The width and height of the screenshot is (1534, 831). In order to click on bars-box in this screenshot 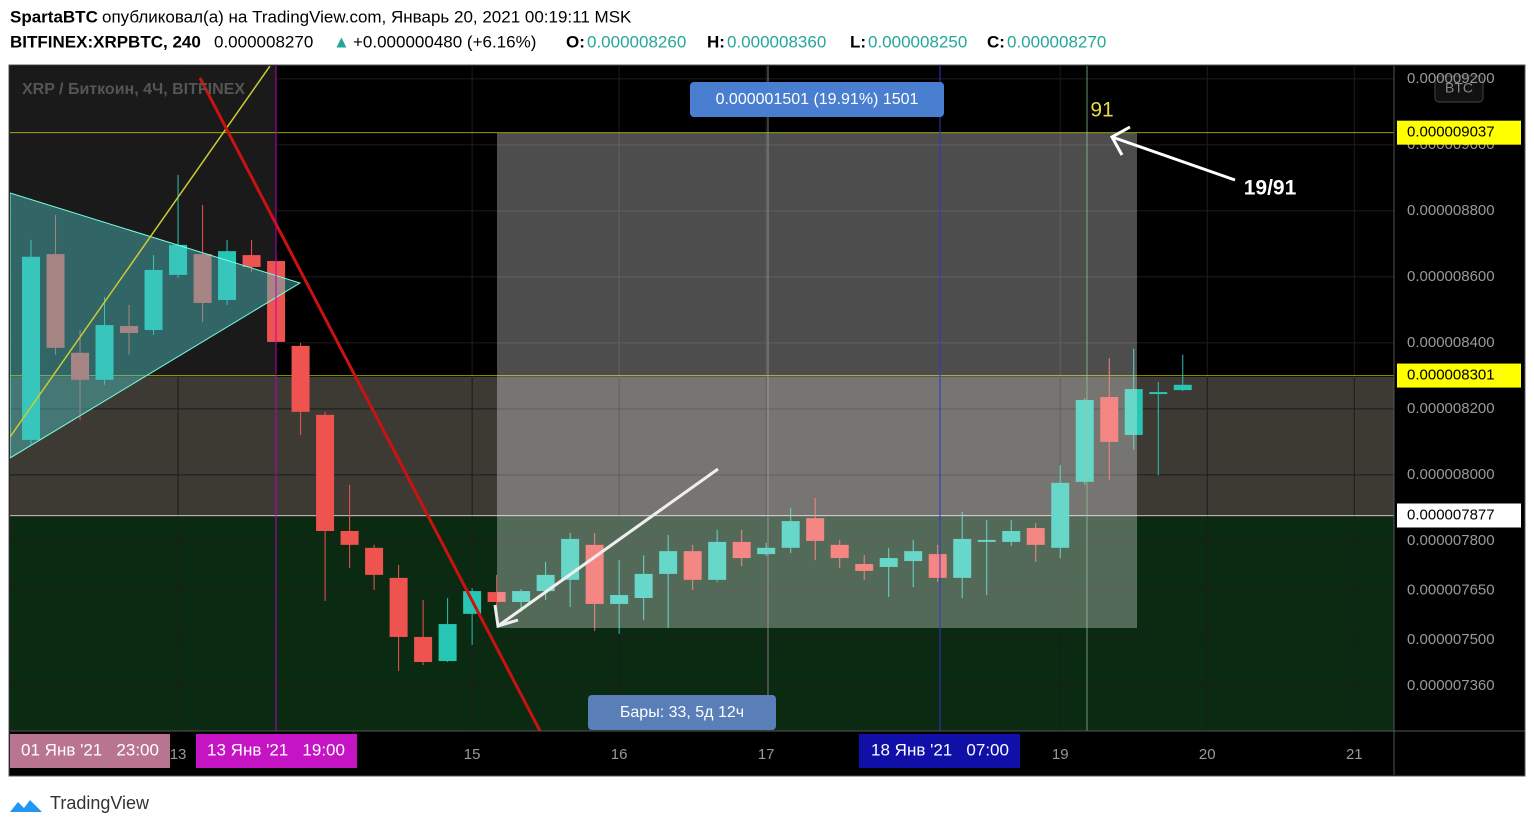, I will do `click(682, 712)`.